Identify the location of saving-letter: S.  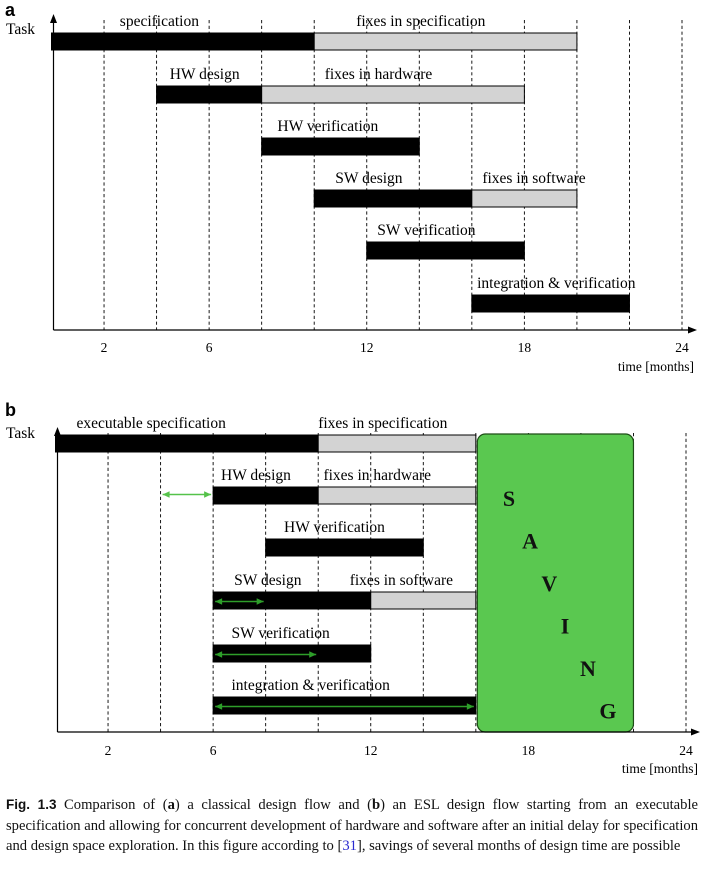
(509, 498).